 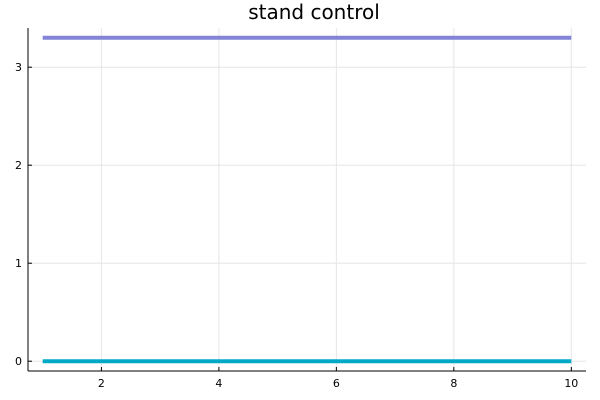 What do you see at coordinates (18, 361) in the screenshot?
I see `y-tick-label: 0` at bounding box center [18, 361].